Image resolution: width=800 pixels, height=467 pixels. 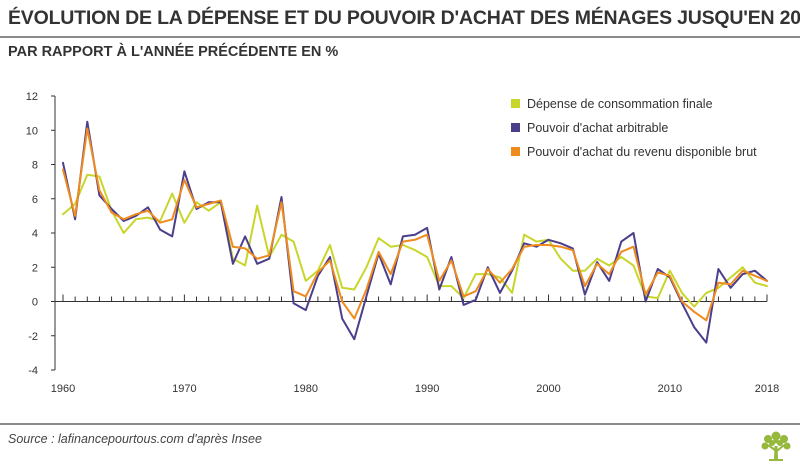 I want to click on y-tick-label: 0, so click(x=35, y=303).